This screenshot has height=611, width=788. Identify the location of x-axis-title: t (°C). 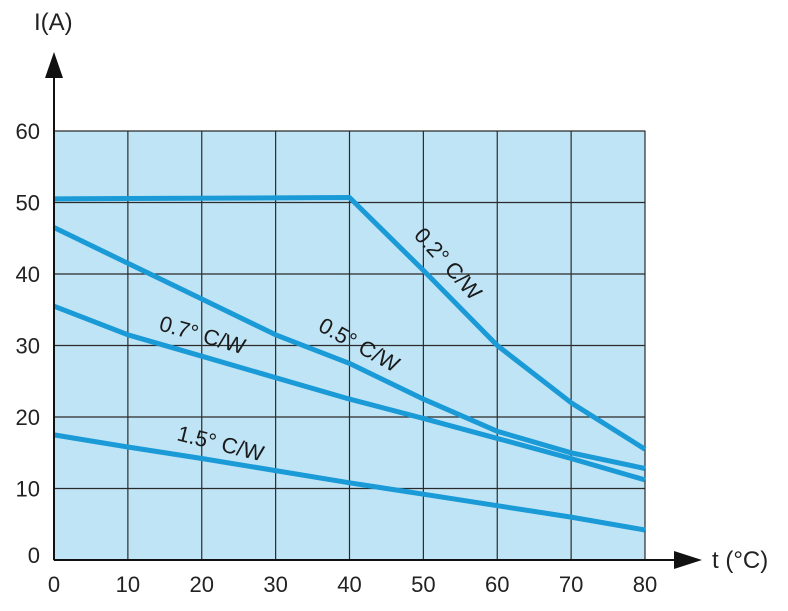
(740, 560).